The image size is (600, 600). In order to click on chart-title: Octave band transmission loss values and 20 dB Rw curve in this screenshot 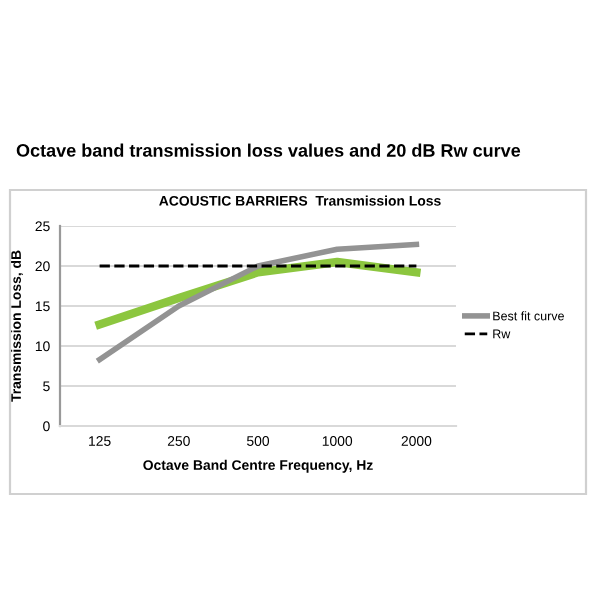, I will do `click(268, 150)`.